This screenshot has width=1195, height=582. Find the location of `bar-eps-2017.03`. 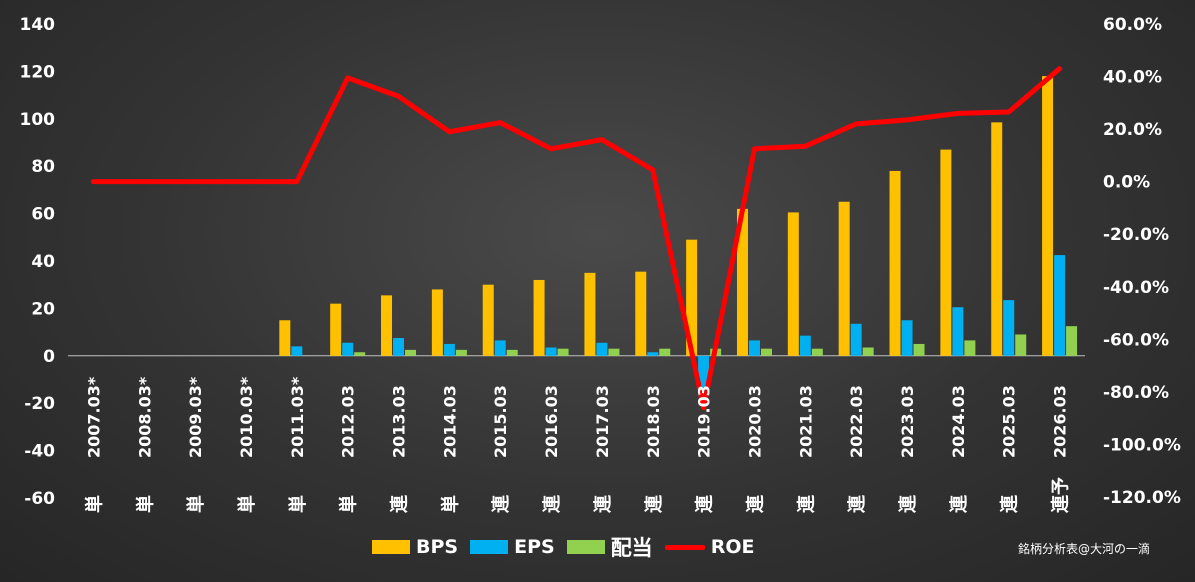

bar-eps-2017.03 is located at coordinates (602, 349).